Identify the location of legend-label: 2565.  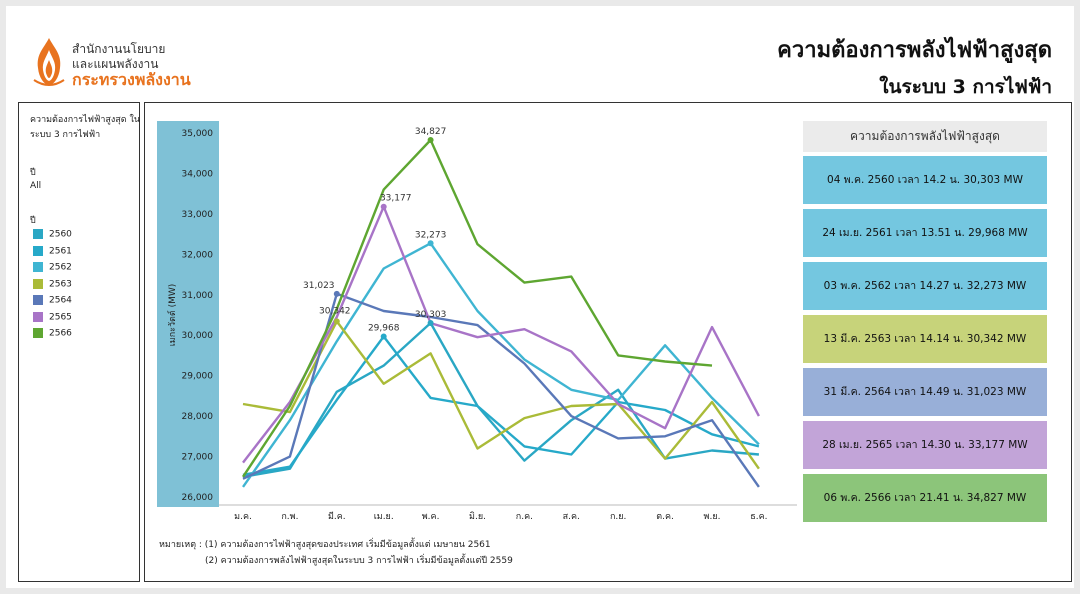
(60, 317).